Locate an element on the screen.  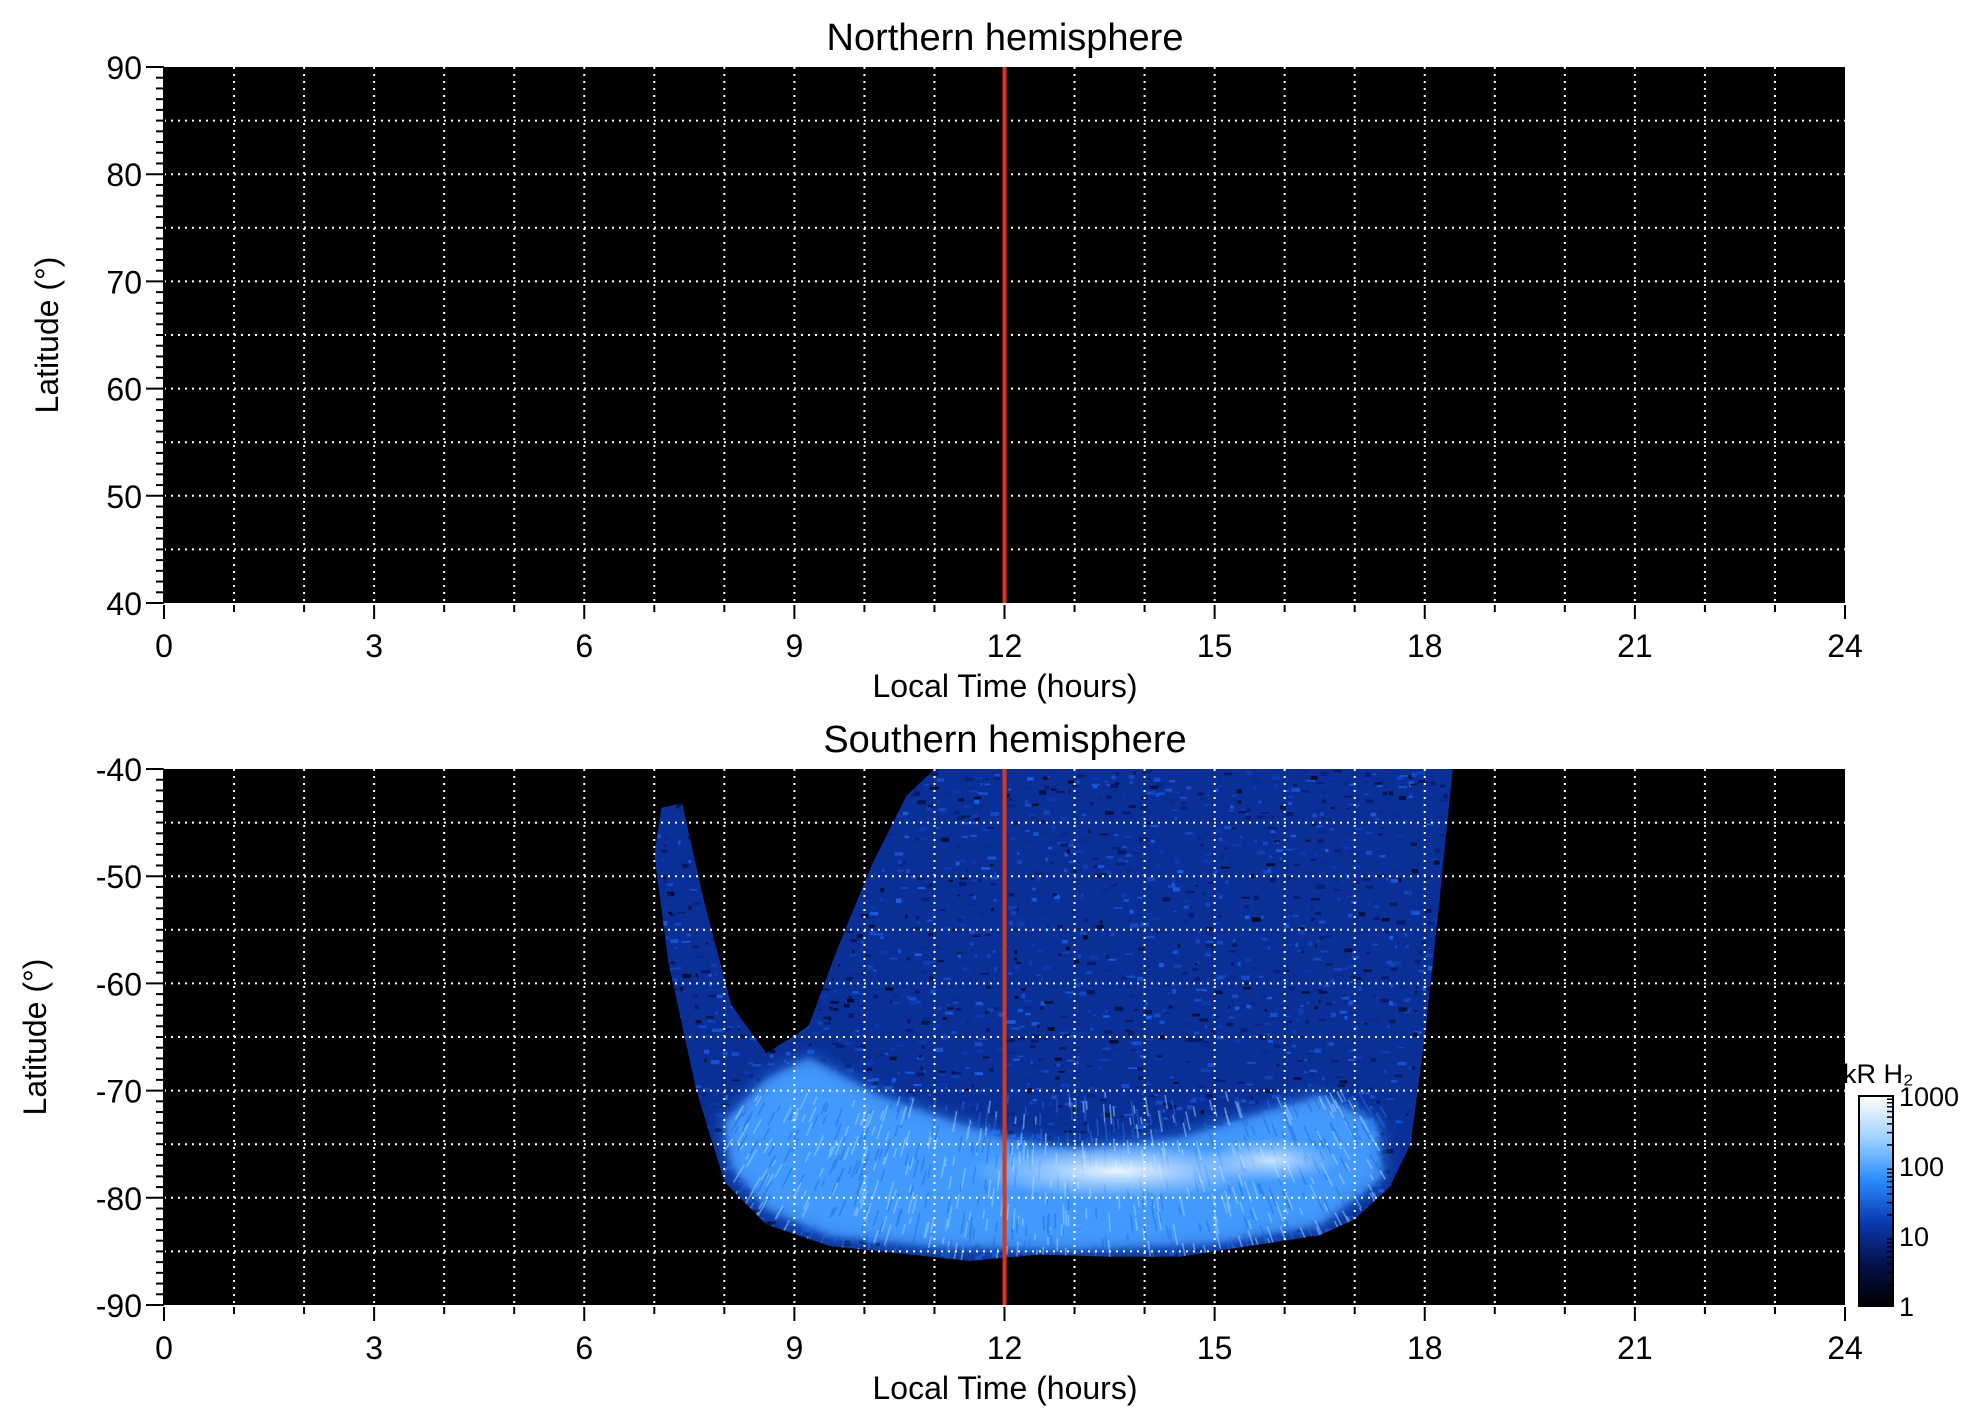
y-tick-label: -50 is located at coordinates (119, 877).